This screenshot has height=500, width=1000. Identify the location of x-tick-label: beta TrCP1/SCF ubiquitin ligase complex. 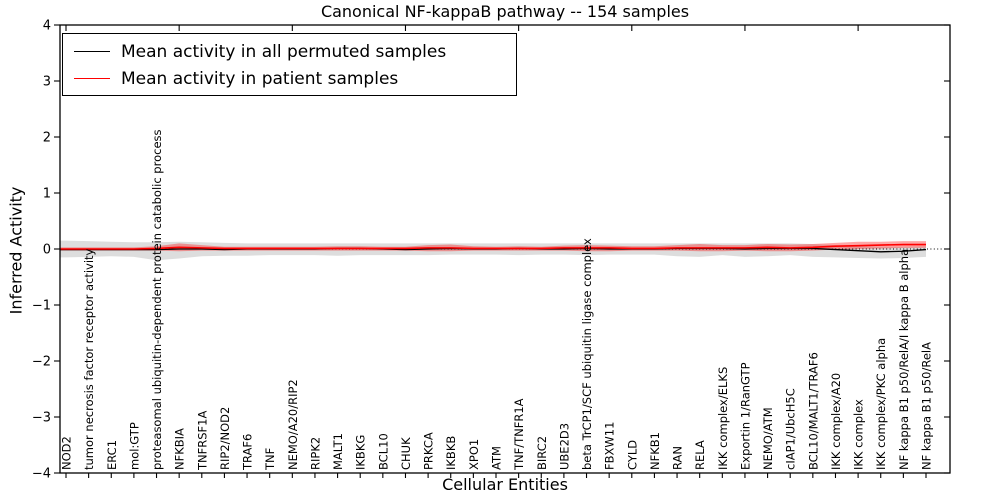
(587, 354).